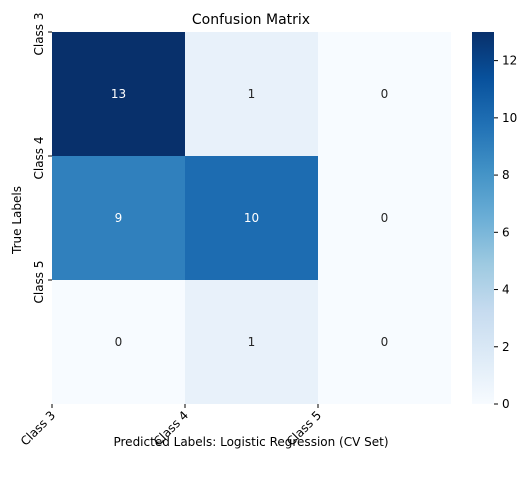 This screenshot has width=530, height=488. Describe the element at coordinates (506, 175) in the screenshot. I see `colorbar-tick-label: 8` at that location.